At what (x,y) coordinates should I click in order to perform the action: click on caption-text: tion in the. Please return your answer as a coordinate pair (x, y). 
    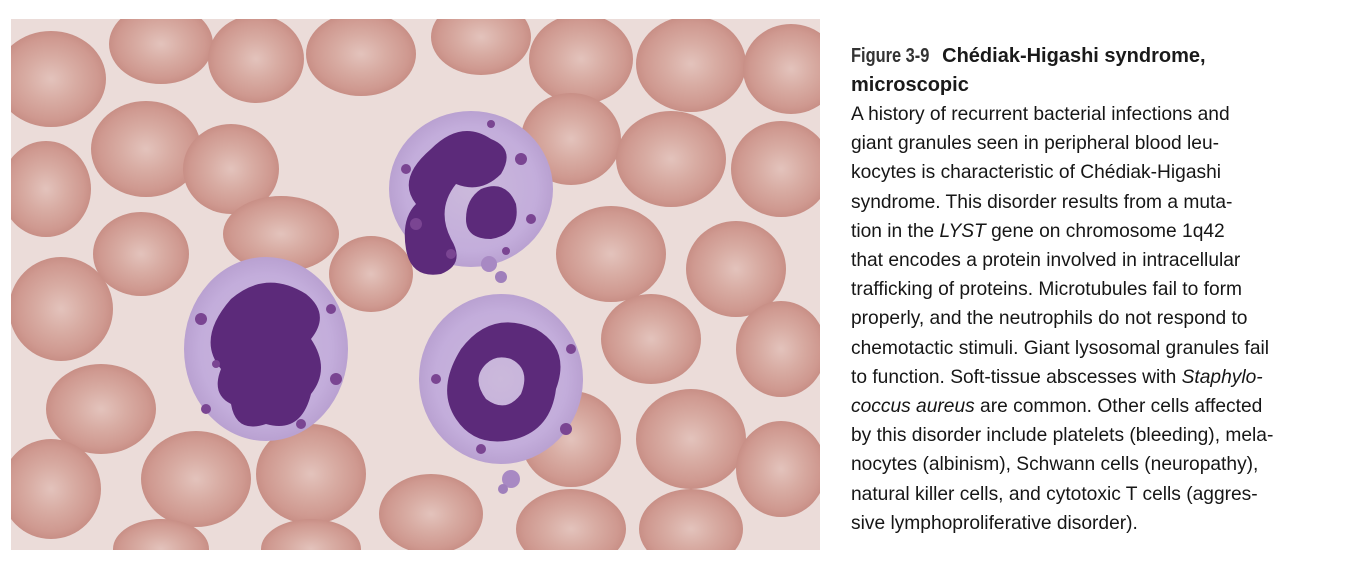
    Looking at the image, I should click on (895, 231).